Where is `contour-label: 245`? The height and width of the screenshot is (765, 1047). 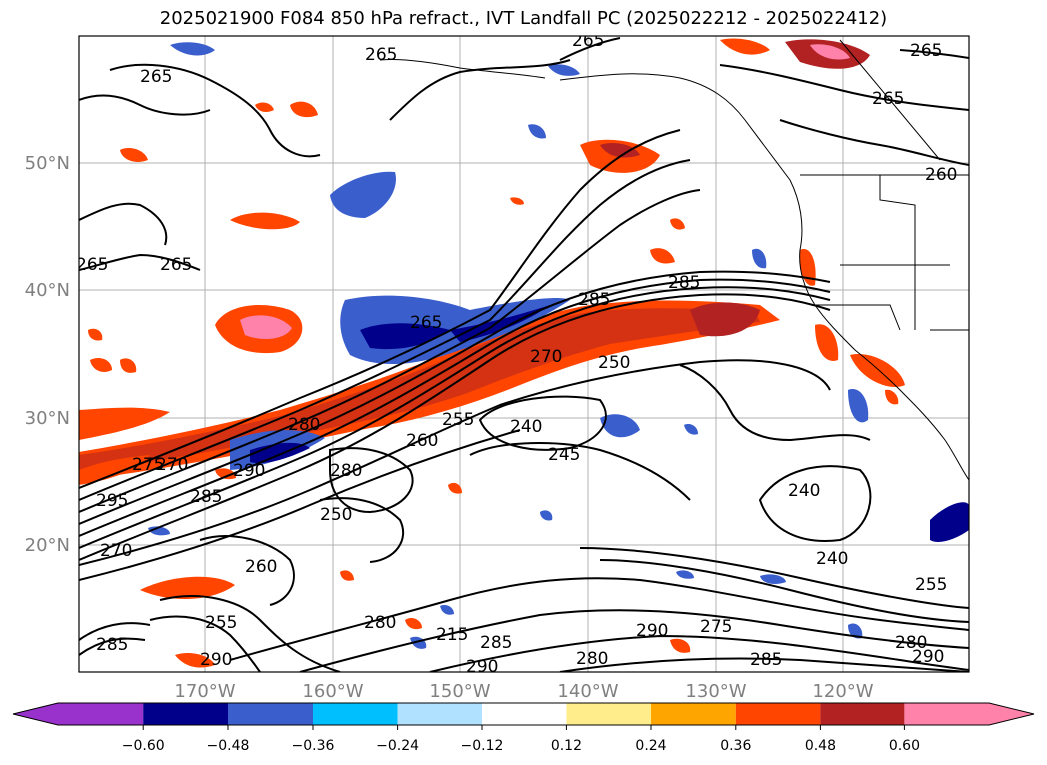 contour-label: 245 is located at coordinates (564, 455).